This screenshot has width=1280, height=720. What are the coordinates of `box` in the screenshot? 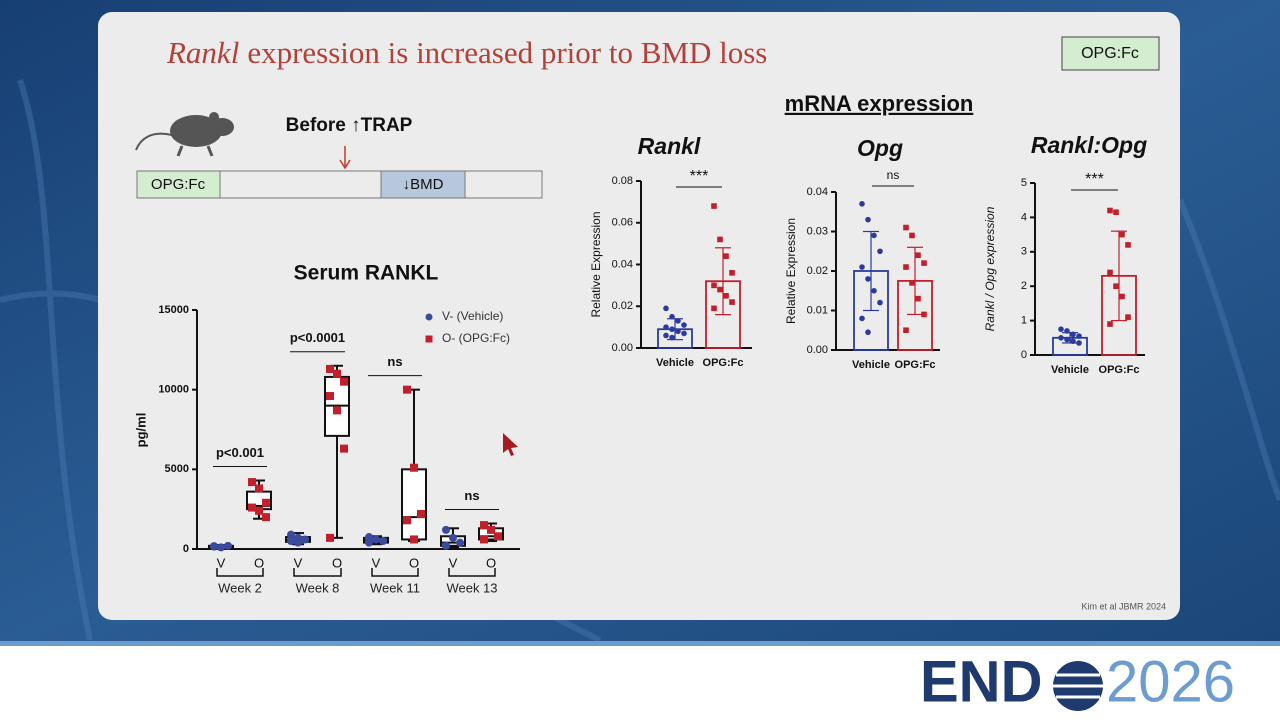 It's located at (414, 504).